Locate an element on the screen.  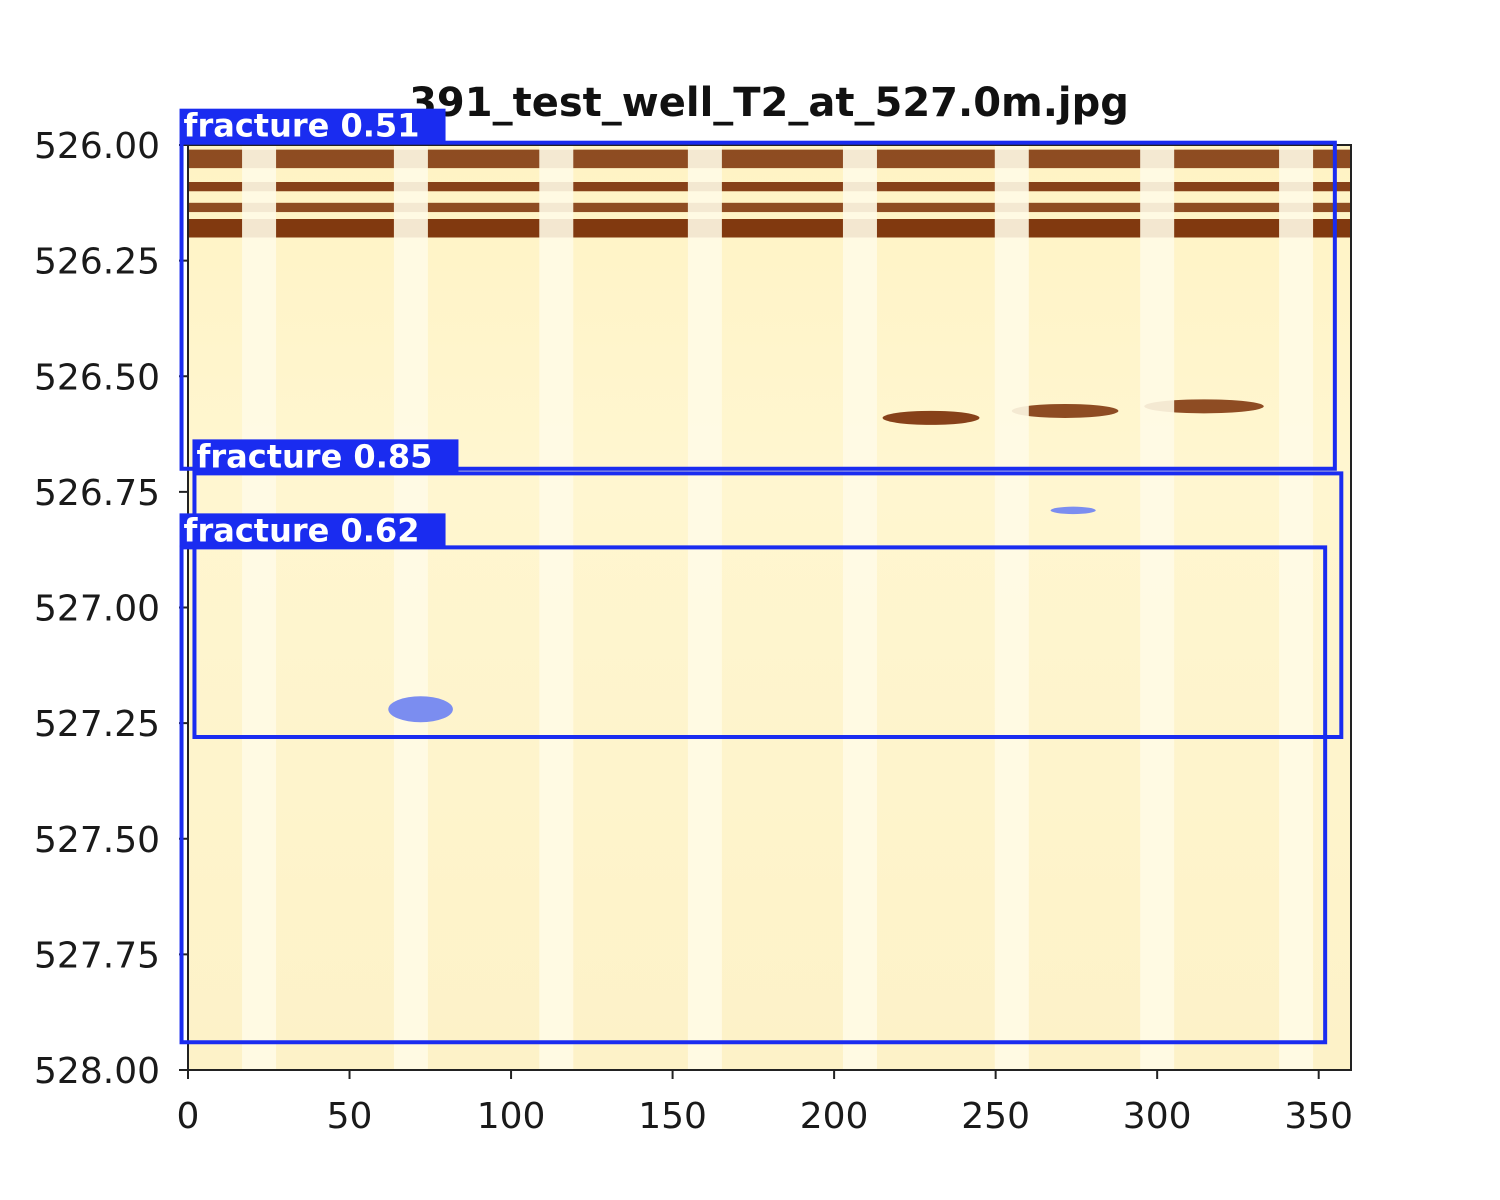
x-tick-label: 100 is located at coordinates (511, 1116).